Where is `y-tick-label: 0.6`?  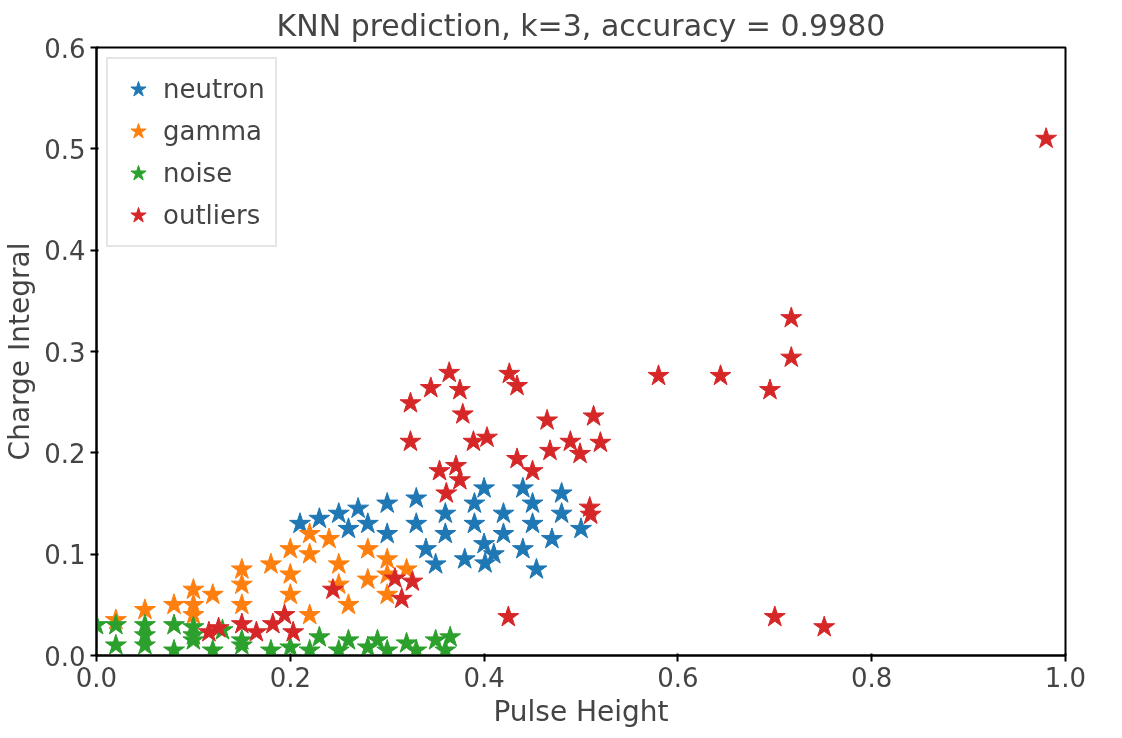
y-tick-label: 0.6 is located at coordinates (65, 48).